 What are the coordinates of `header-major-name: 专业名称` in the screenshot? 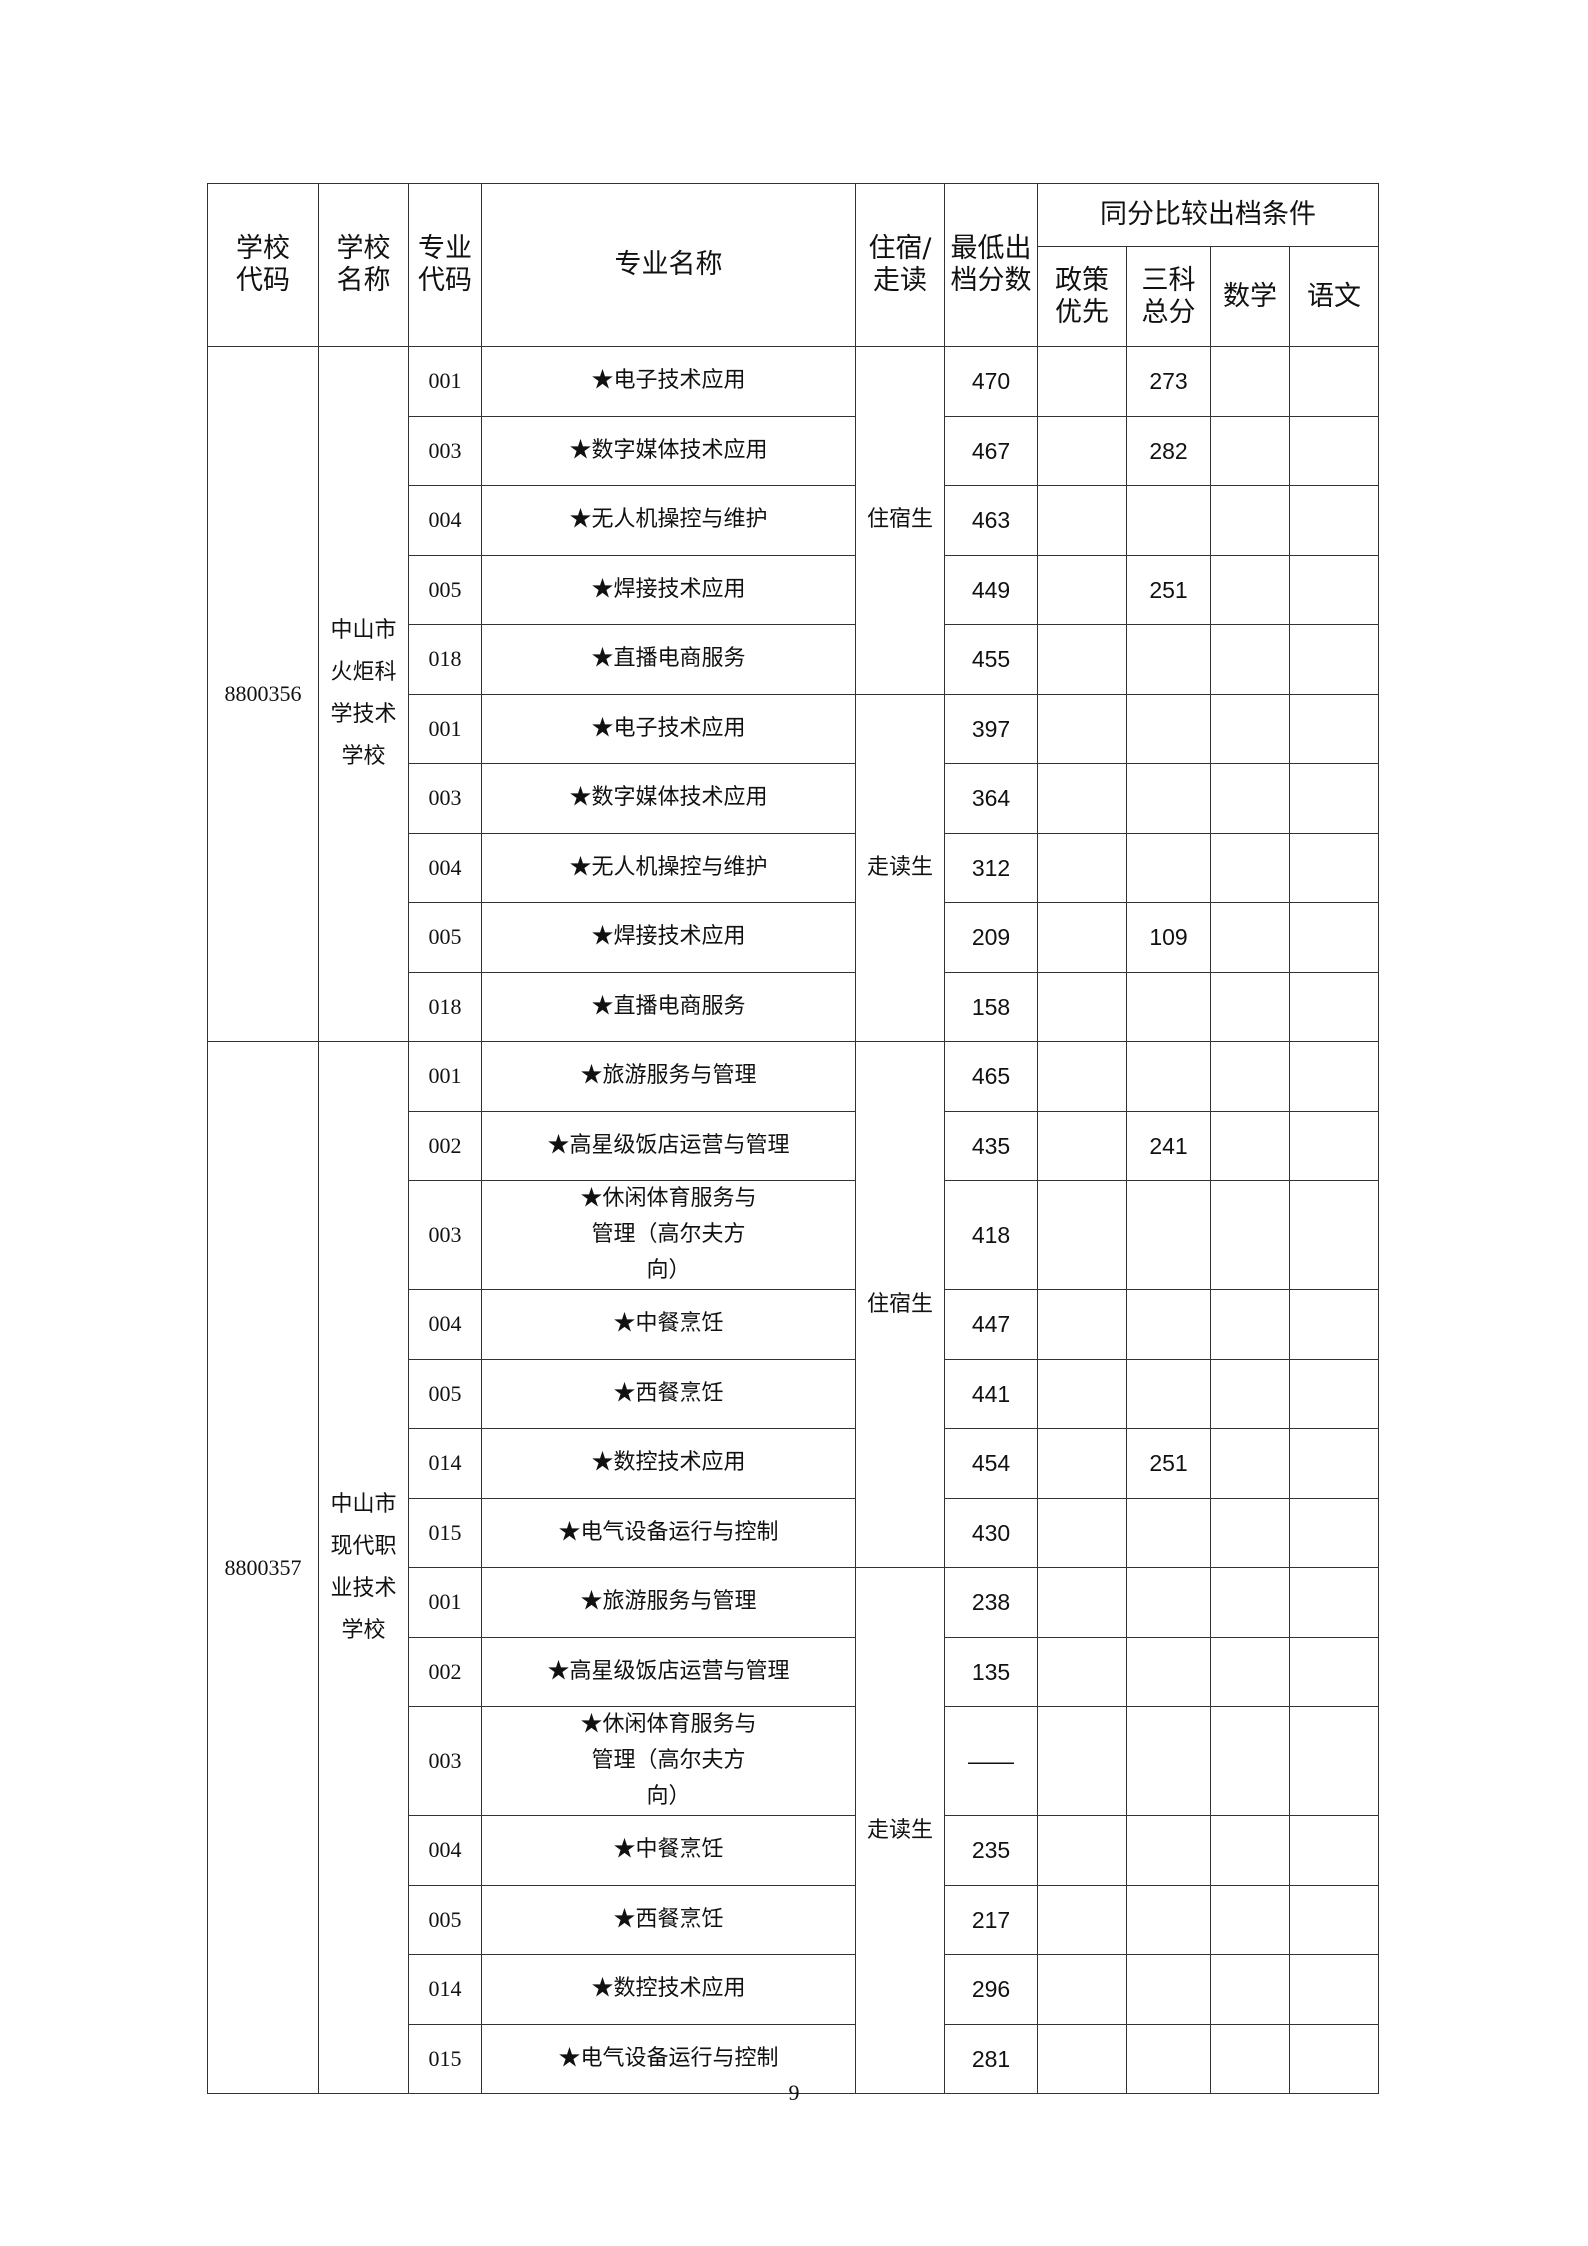 It's located at (668, 265).